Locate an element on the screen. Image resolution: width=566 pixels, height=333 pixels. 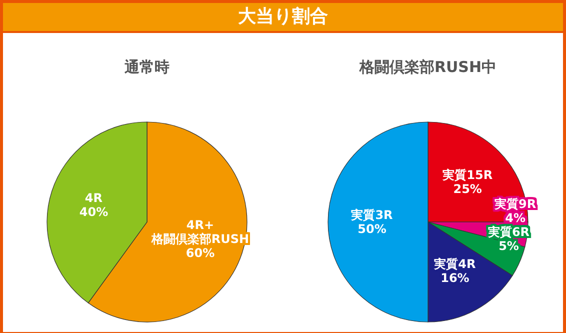
slice-label: 実質3R is located at coordinates (372, 215).